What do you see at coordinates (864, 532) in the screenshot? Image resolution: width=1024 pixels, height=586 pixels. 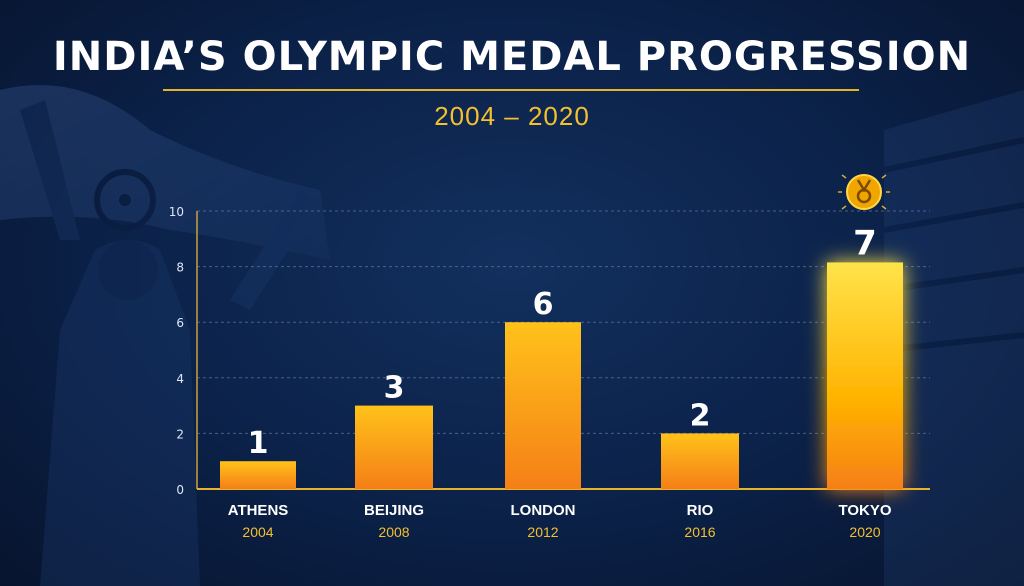 I see `x-tick-year: 2020` at bounding box center [864, 532].